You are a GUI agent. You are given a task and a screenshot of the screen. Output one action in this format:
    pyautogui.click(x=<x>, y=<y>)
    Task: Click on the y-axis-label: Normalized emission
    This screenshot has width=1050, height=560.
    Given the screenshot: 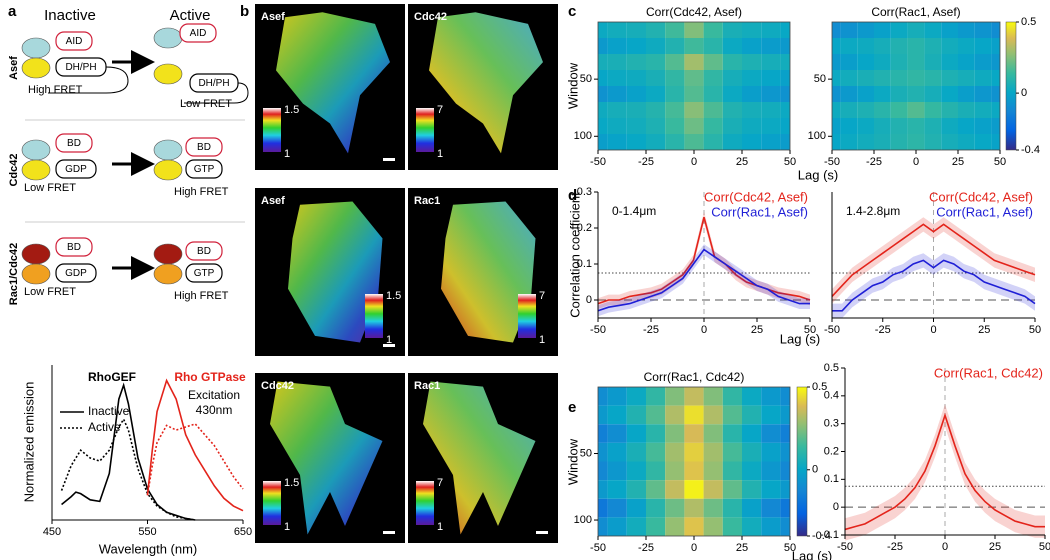 What is the action you would take?
    pyautogui.click(x=28, y=442)
    